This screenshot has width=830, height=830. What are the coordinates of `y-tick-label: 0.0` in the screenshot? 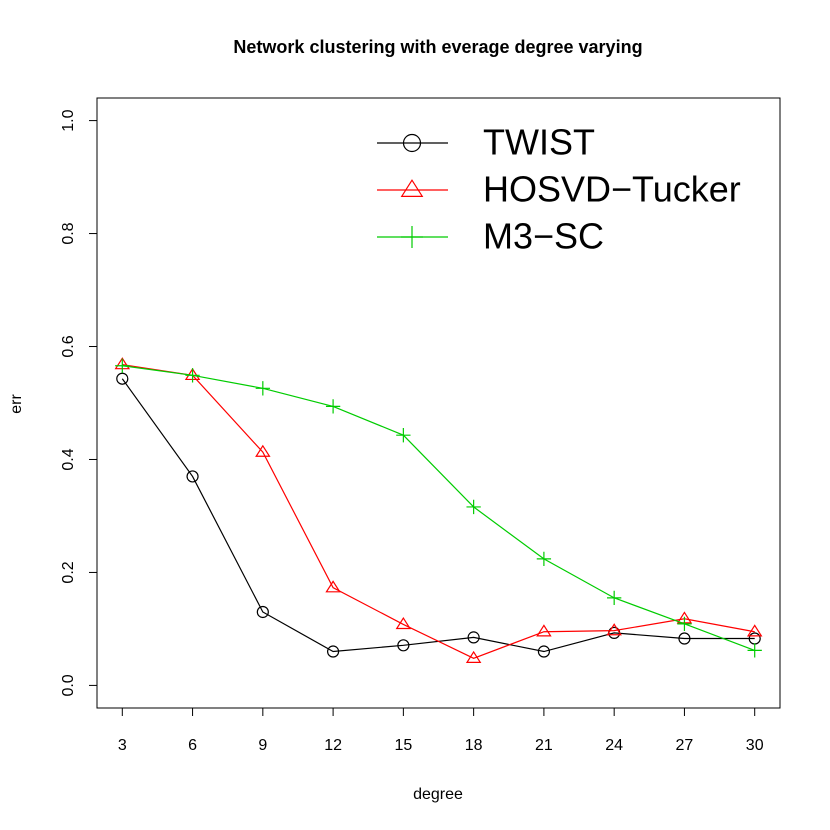 It's located at (68, 685).